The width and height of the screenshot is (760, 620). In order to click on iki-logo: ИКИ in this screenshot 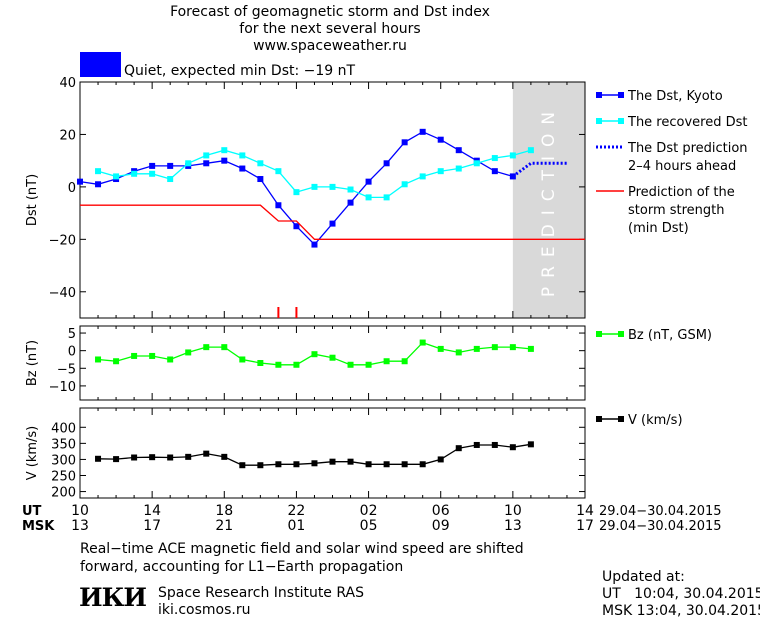, I will do `click(113, 597)`.